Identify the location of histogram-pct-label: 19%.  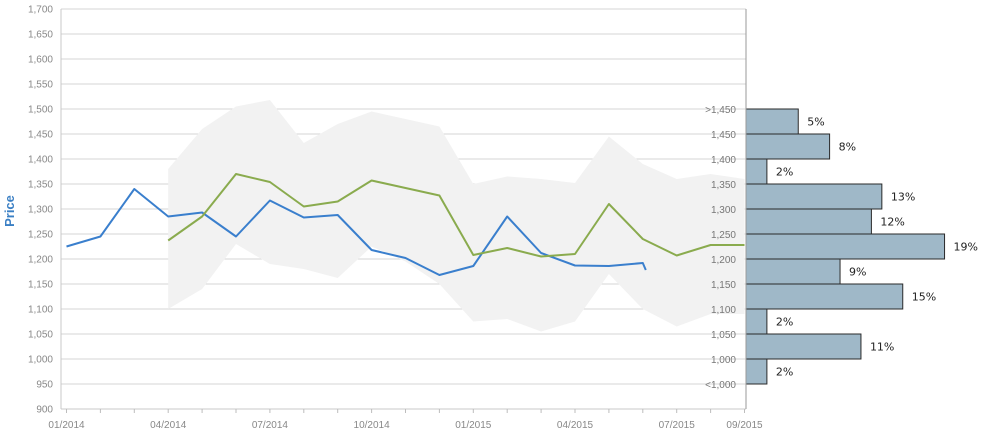
(966, 247).